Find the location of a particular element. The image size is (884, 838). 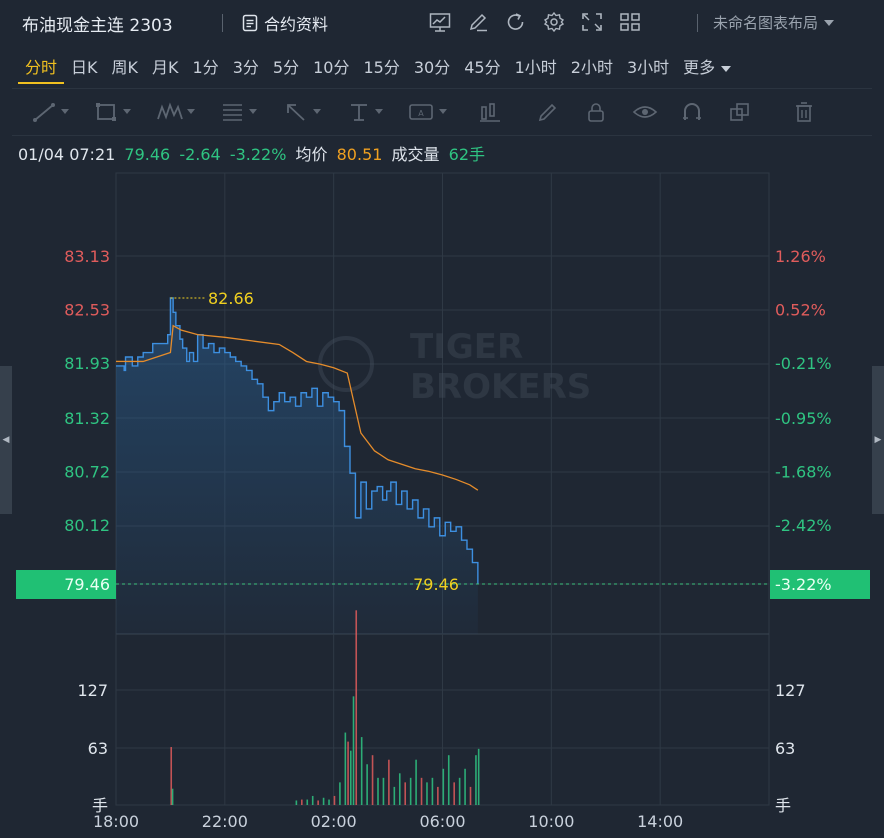

instrument-title: 布油现金主连 2303 is located at coordinates (97, 26).